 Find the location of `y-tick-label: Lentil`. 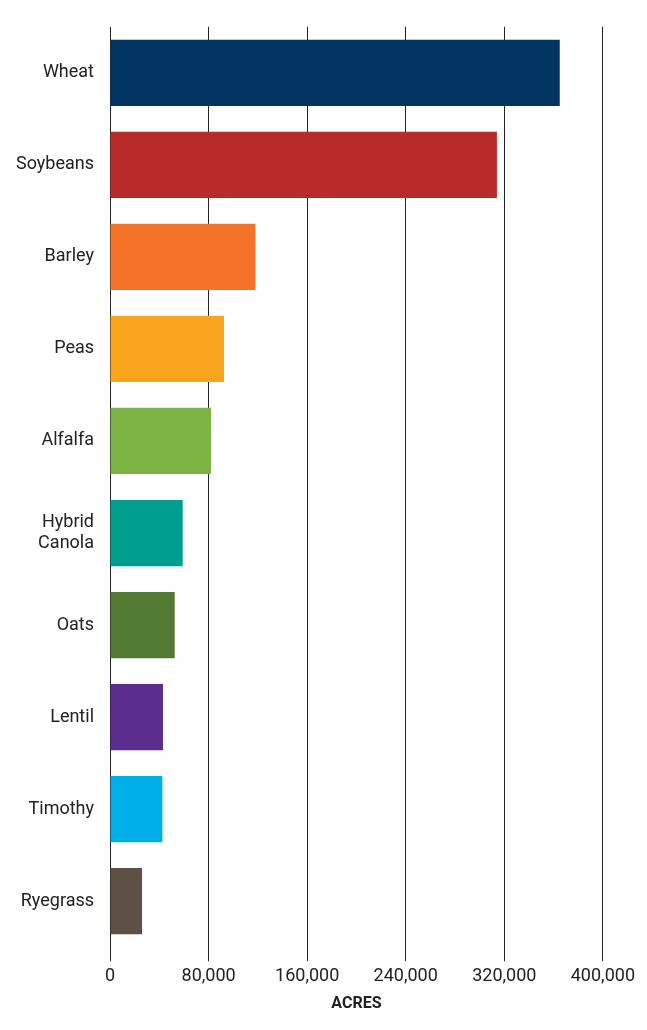

y-tick-label: Lentil is located at coordinates (72, 715).